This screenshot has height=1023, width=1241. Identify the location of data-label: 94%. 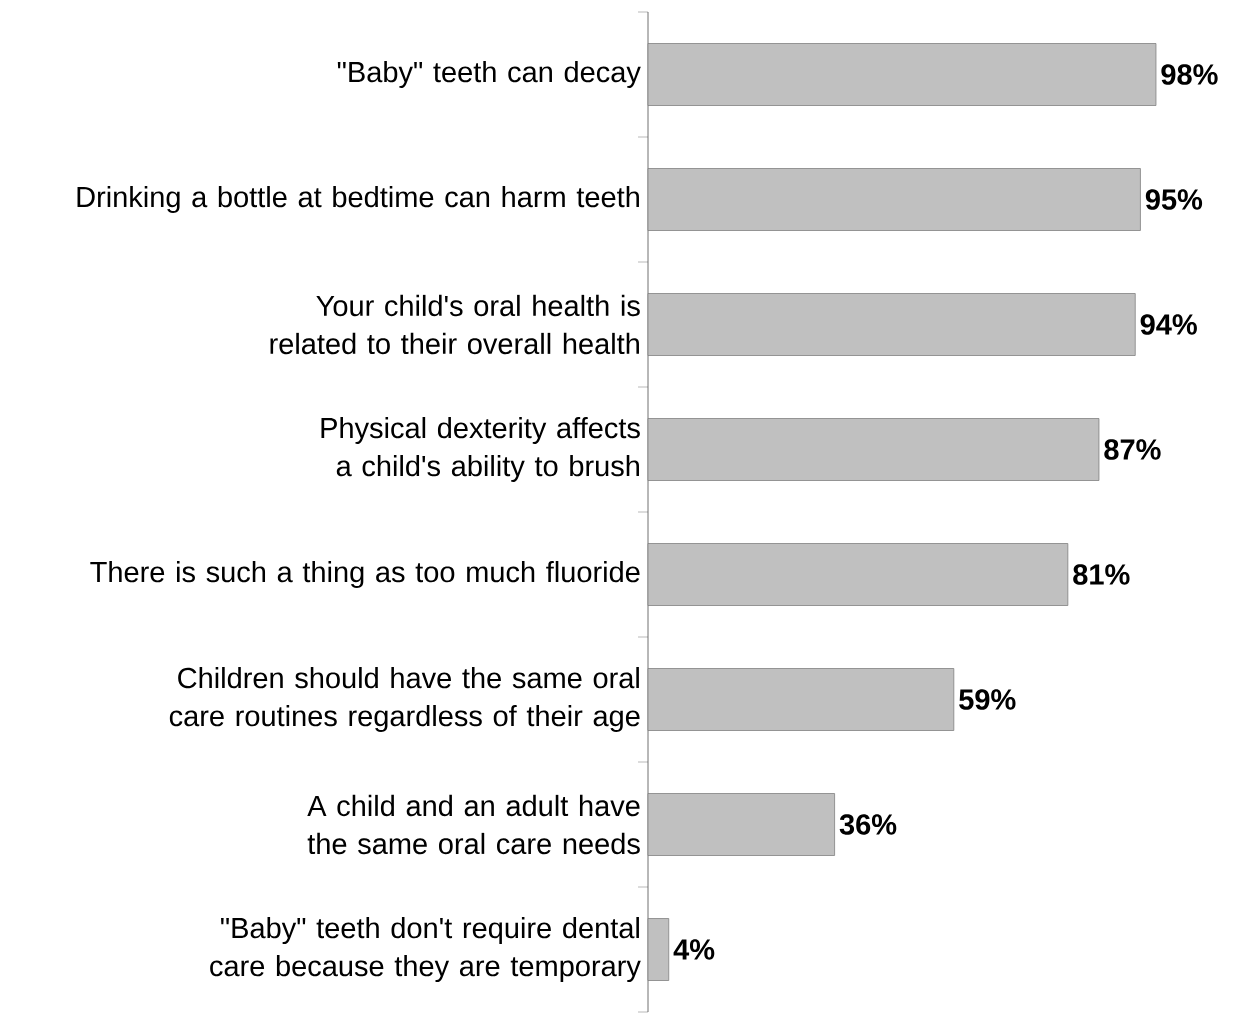
(1168, 324).